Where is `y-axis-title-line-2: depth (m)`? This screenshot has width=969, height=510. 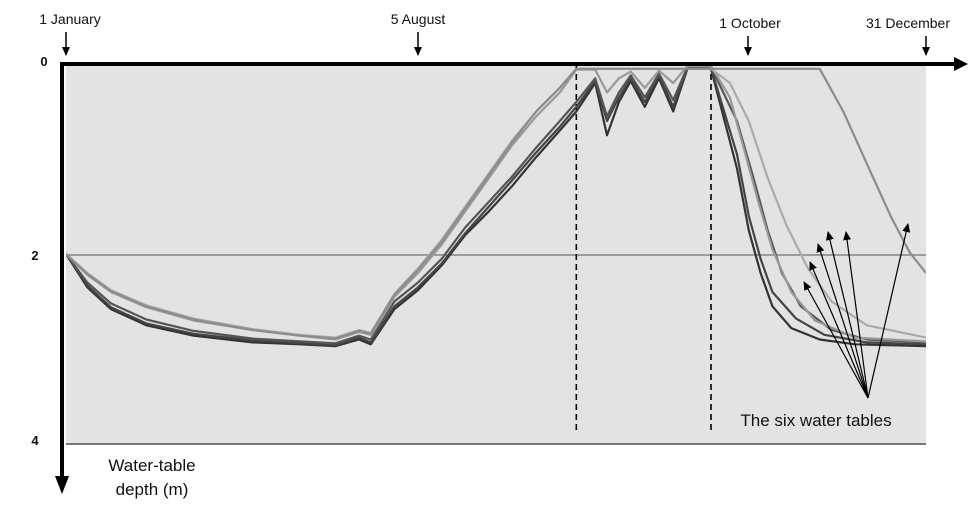
y-axis-title-line-2: depth (m) is located at coordinates (152, 489).